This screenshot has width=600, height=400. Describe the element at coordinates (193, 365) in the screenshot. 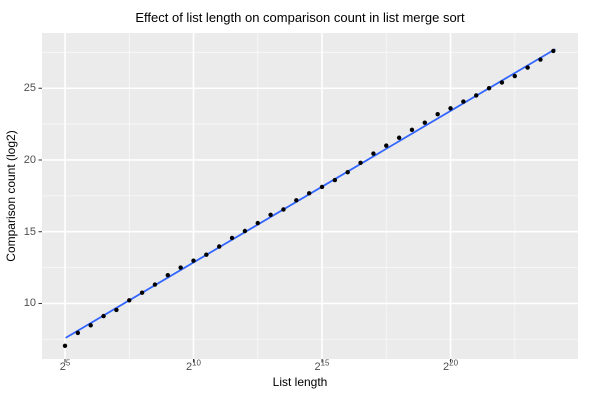

I see `x-tick-label: 210` at that location.